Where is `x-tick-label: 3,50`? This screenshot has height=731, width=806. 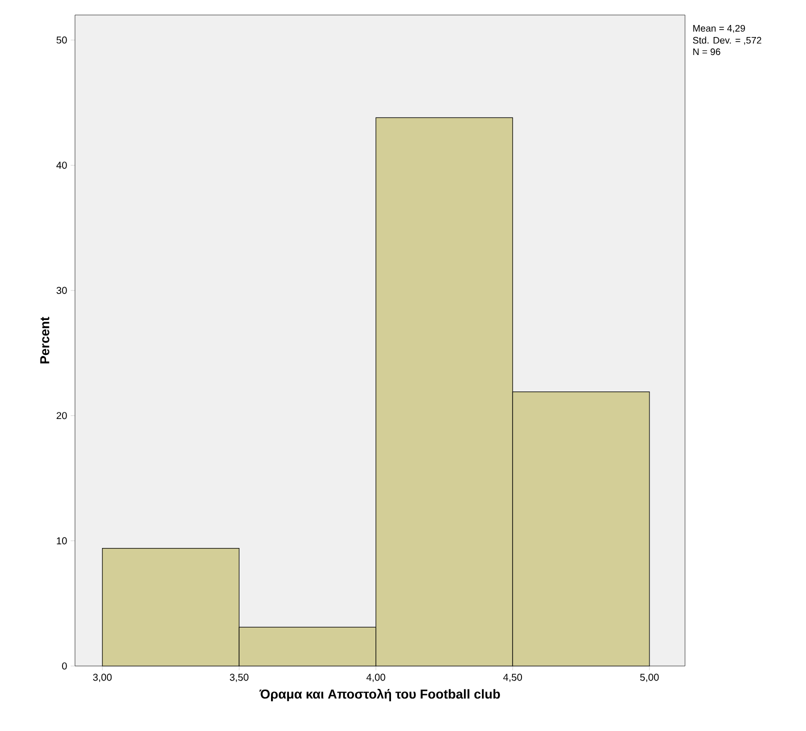 x-tick-label: 3,50 is located at coordinates (239, 678).